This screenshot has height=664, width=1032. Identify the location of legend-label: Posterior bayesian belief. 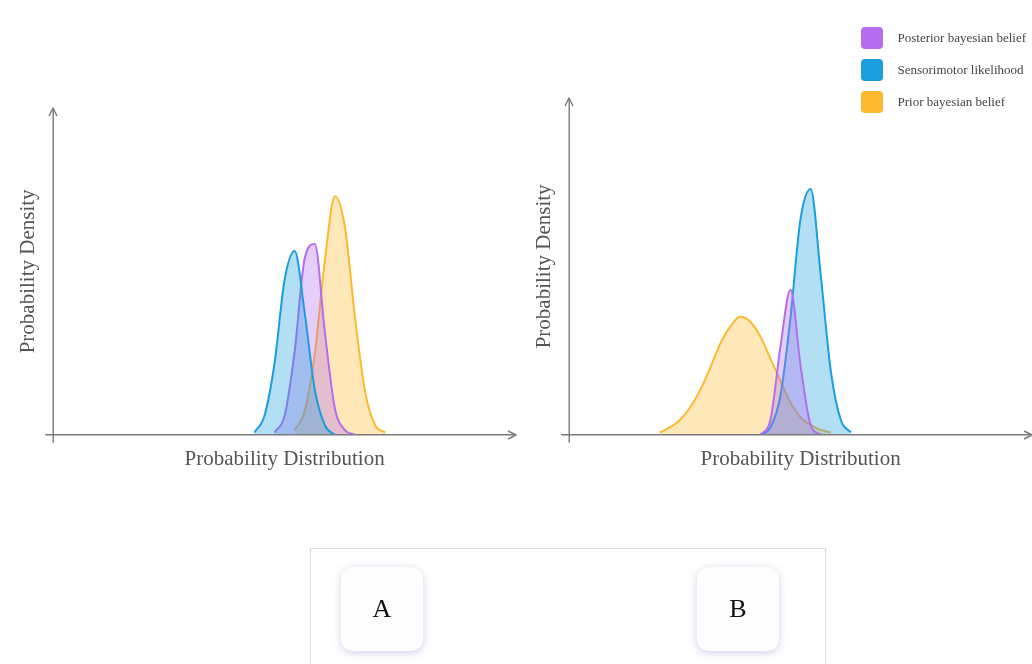
(961, 38).